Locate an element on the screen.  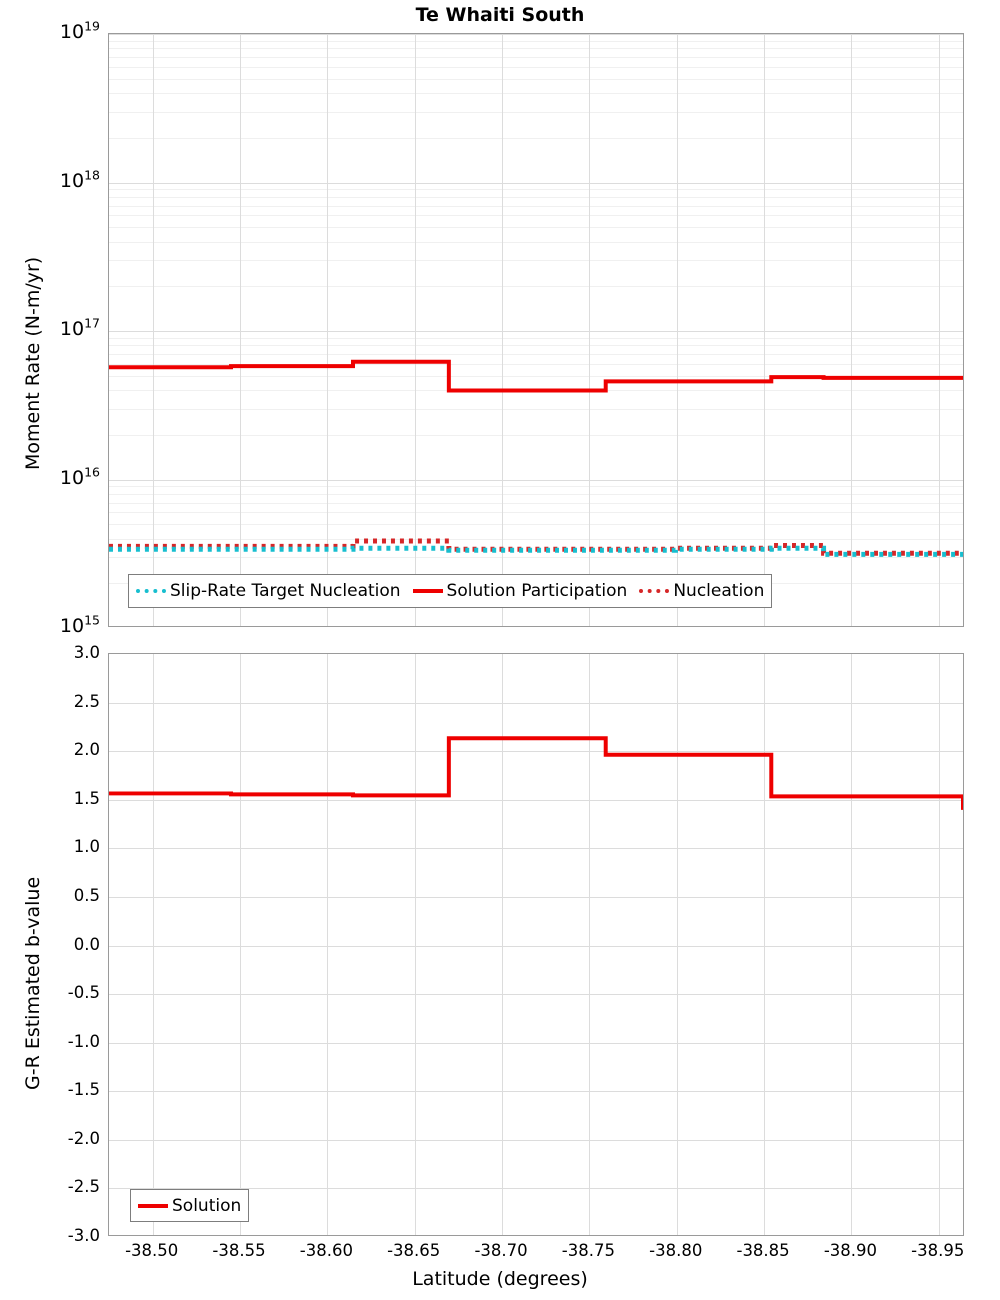
moment-rate-series-layer is located at coordinates (536, 458).